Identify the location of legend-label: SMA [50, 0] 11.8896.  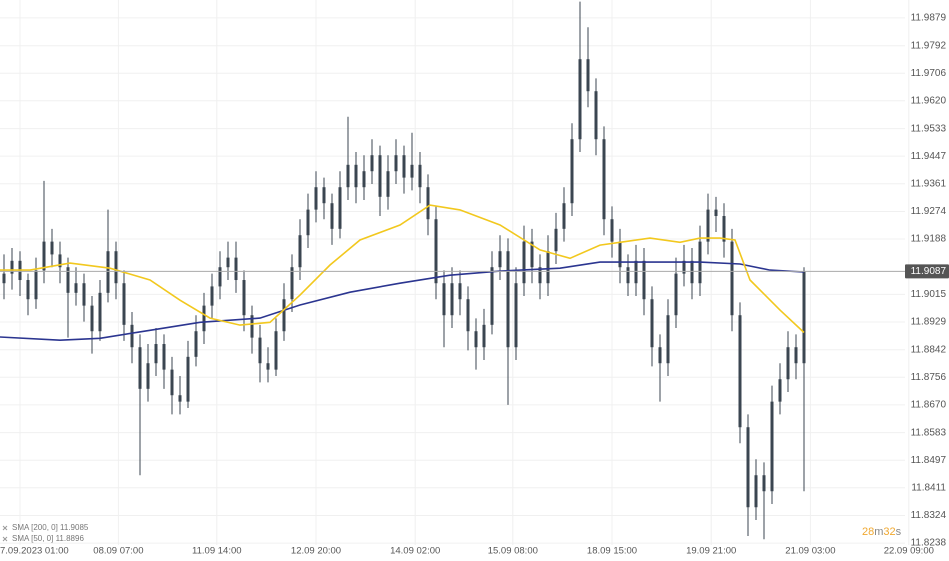
(48, 538).